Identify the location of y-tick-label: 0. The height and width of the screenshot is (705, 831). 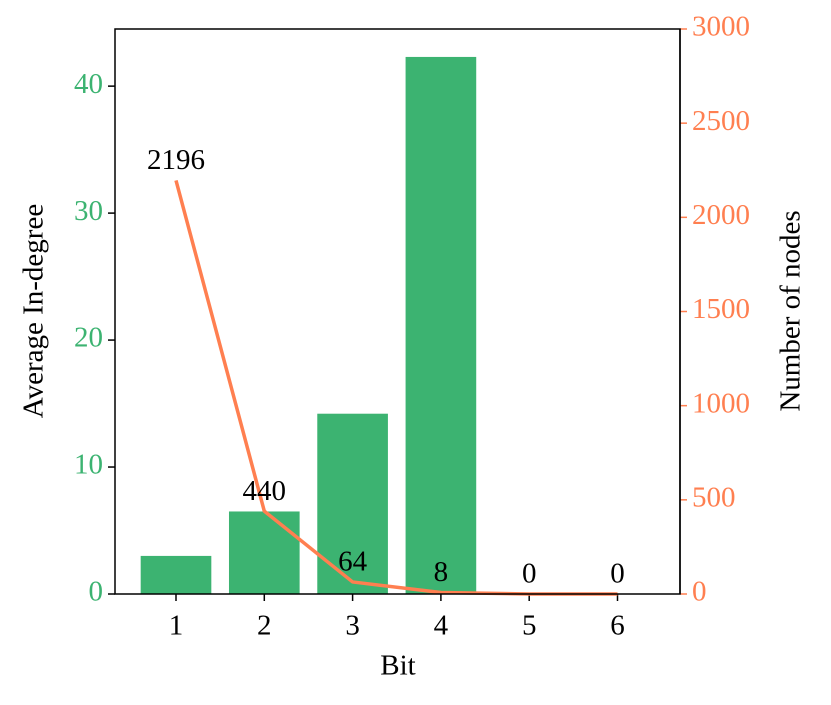
(96, 592).